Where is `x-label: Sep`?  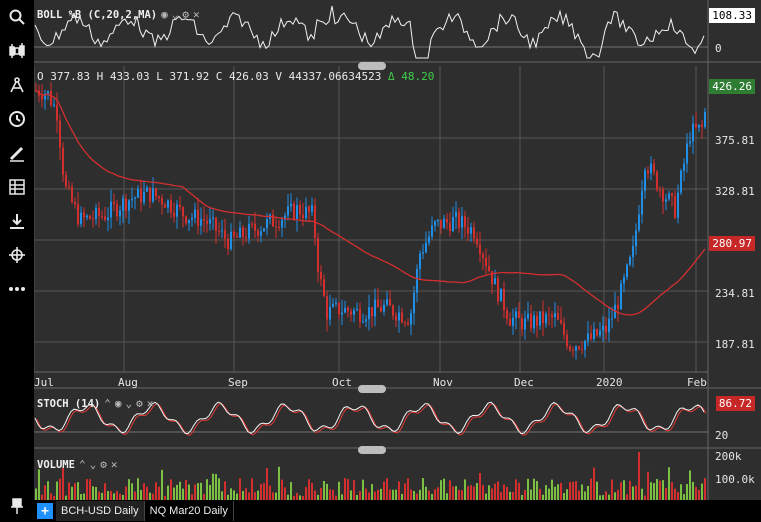
x-label: Sep is located at coordinates (238, 382).